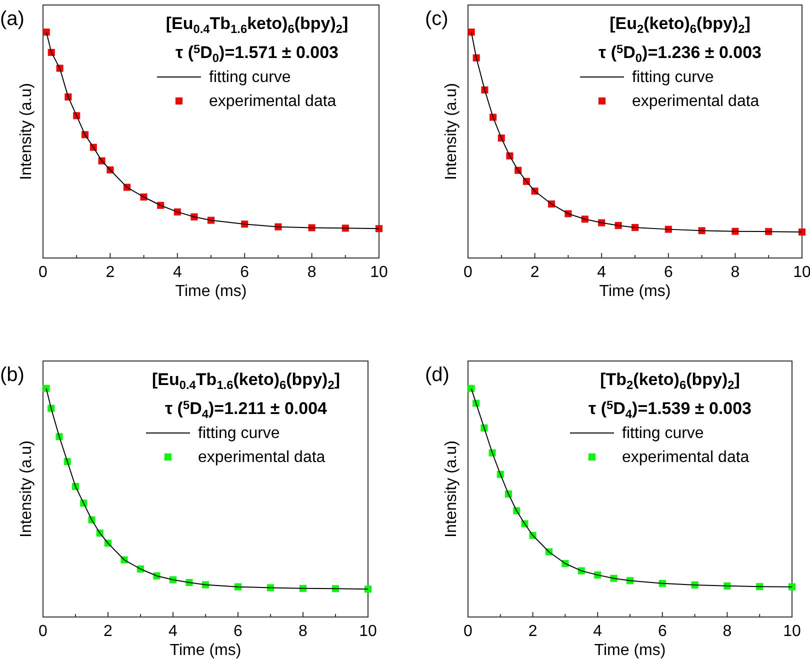 The width and height of the screenshot is (810, 666). Describe the element at coordinates (680, 53) in the screenshot. I see `text: τ ($^{5}$D$_{0}$)=1.236 ± 0.003` at that location.